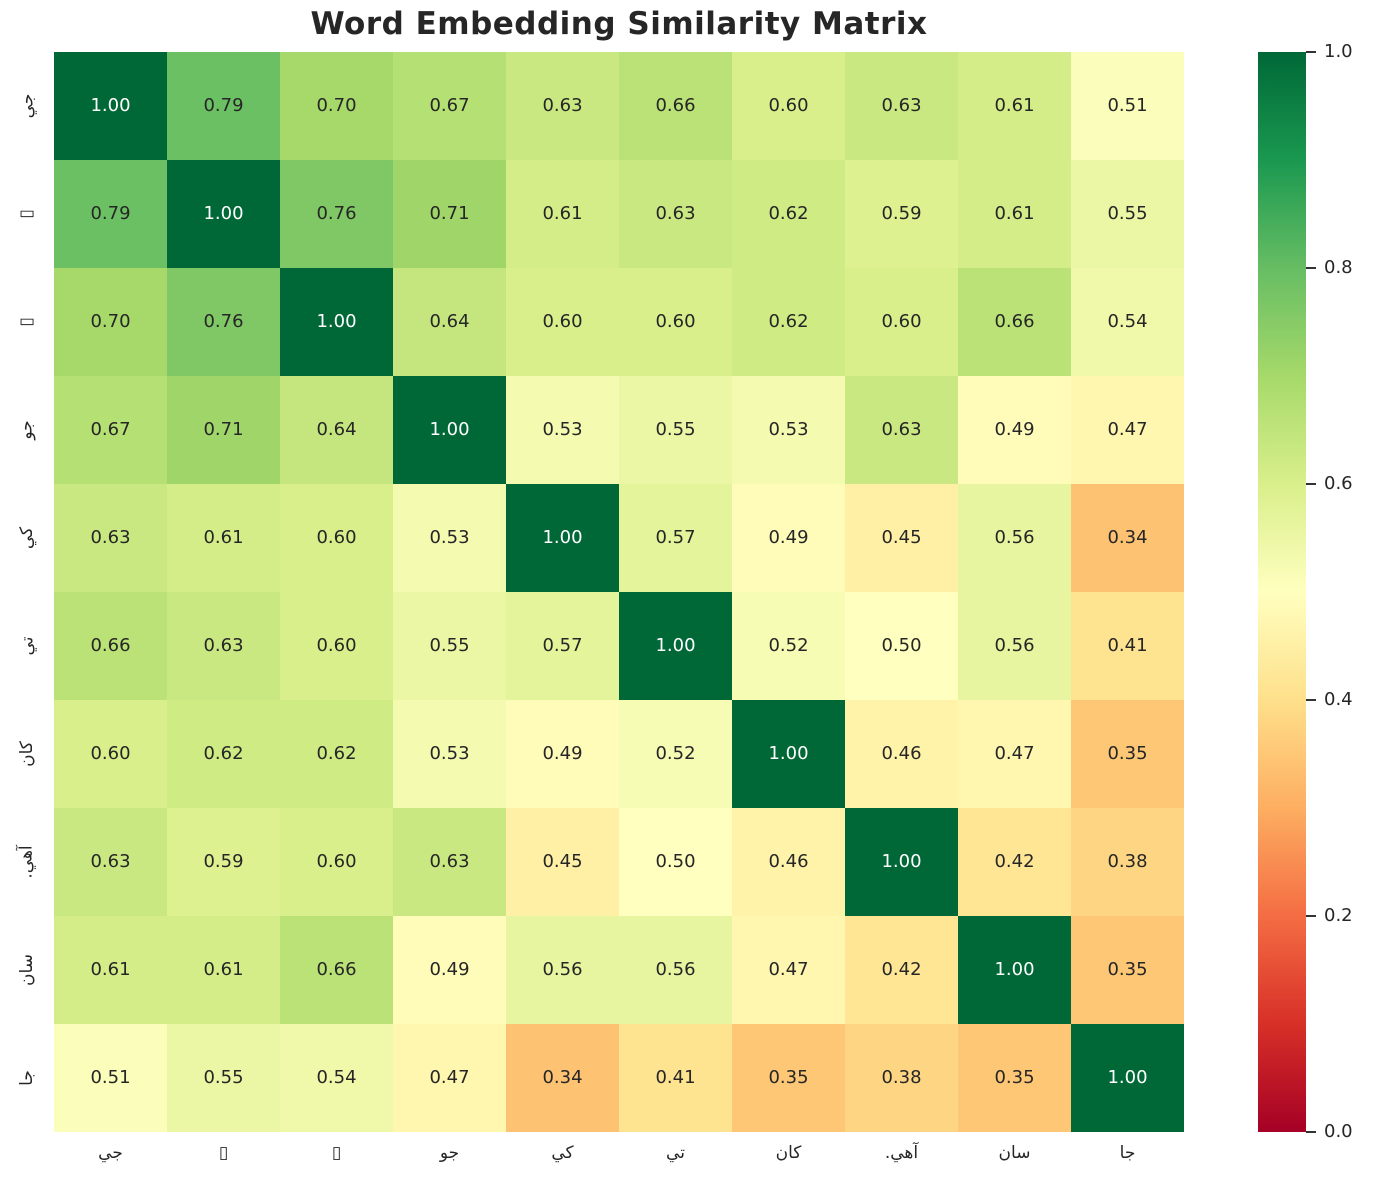 The height and width of the screenshot is (1187, 1374). I want to click on heatmap-cell: 0.46, so click(788, 862).